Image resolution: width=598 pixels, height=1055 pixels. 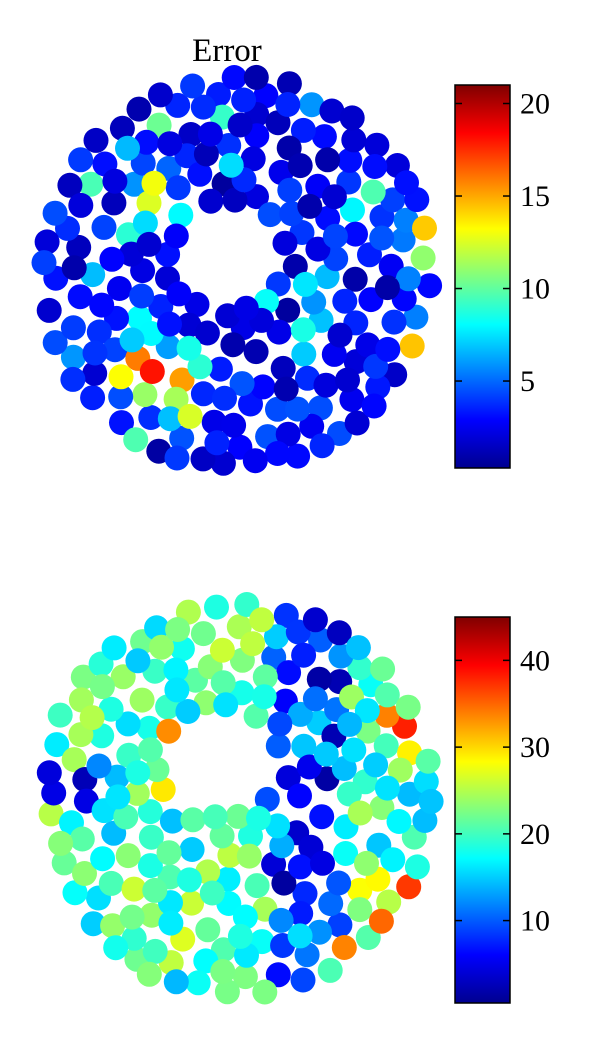 What do you see at coordinates (227, 51) in the screenshot?
I see `chart-title-1: Error` at bounding box center [227, 51].